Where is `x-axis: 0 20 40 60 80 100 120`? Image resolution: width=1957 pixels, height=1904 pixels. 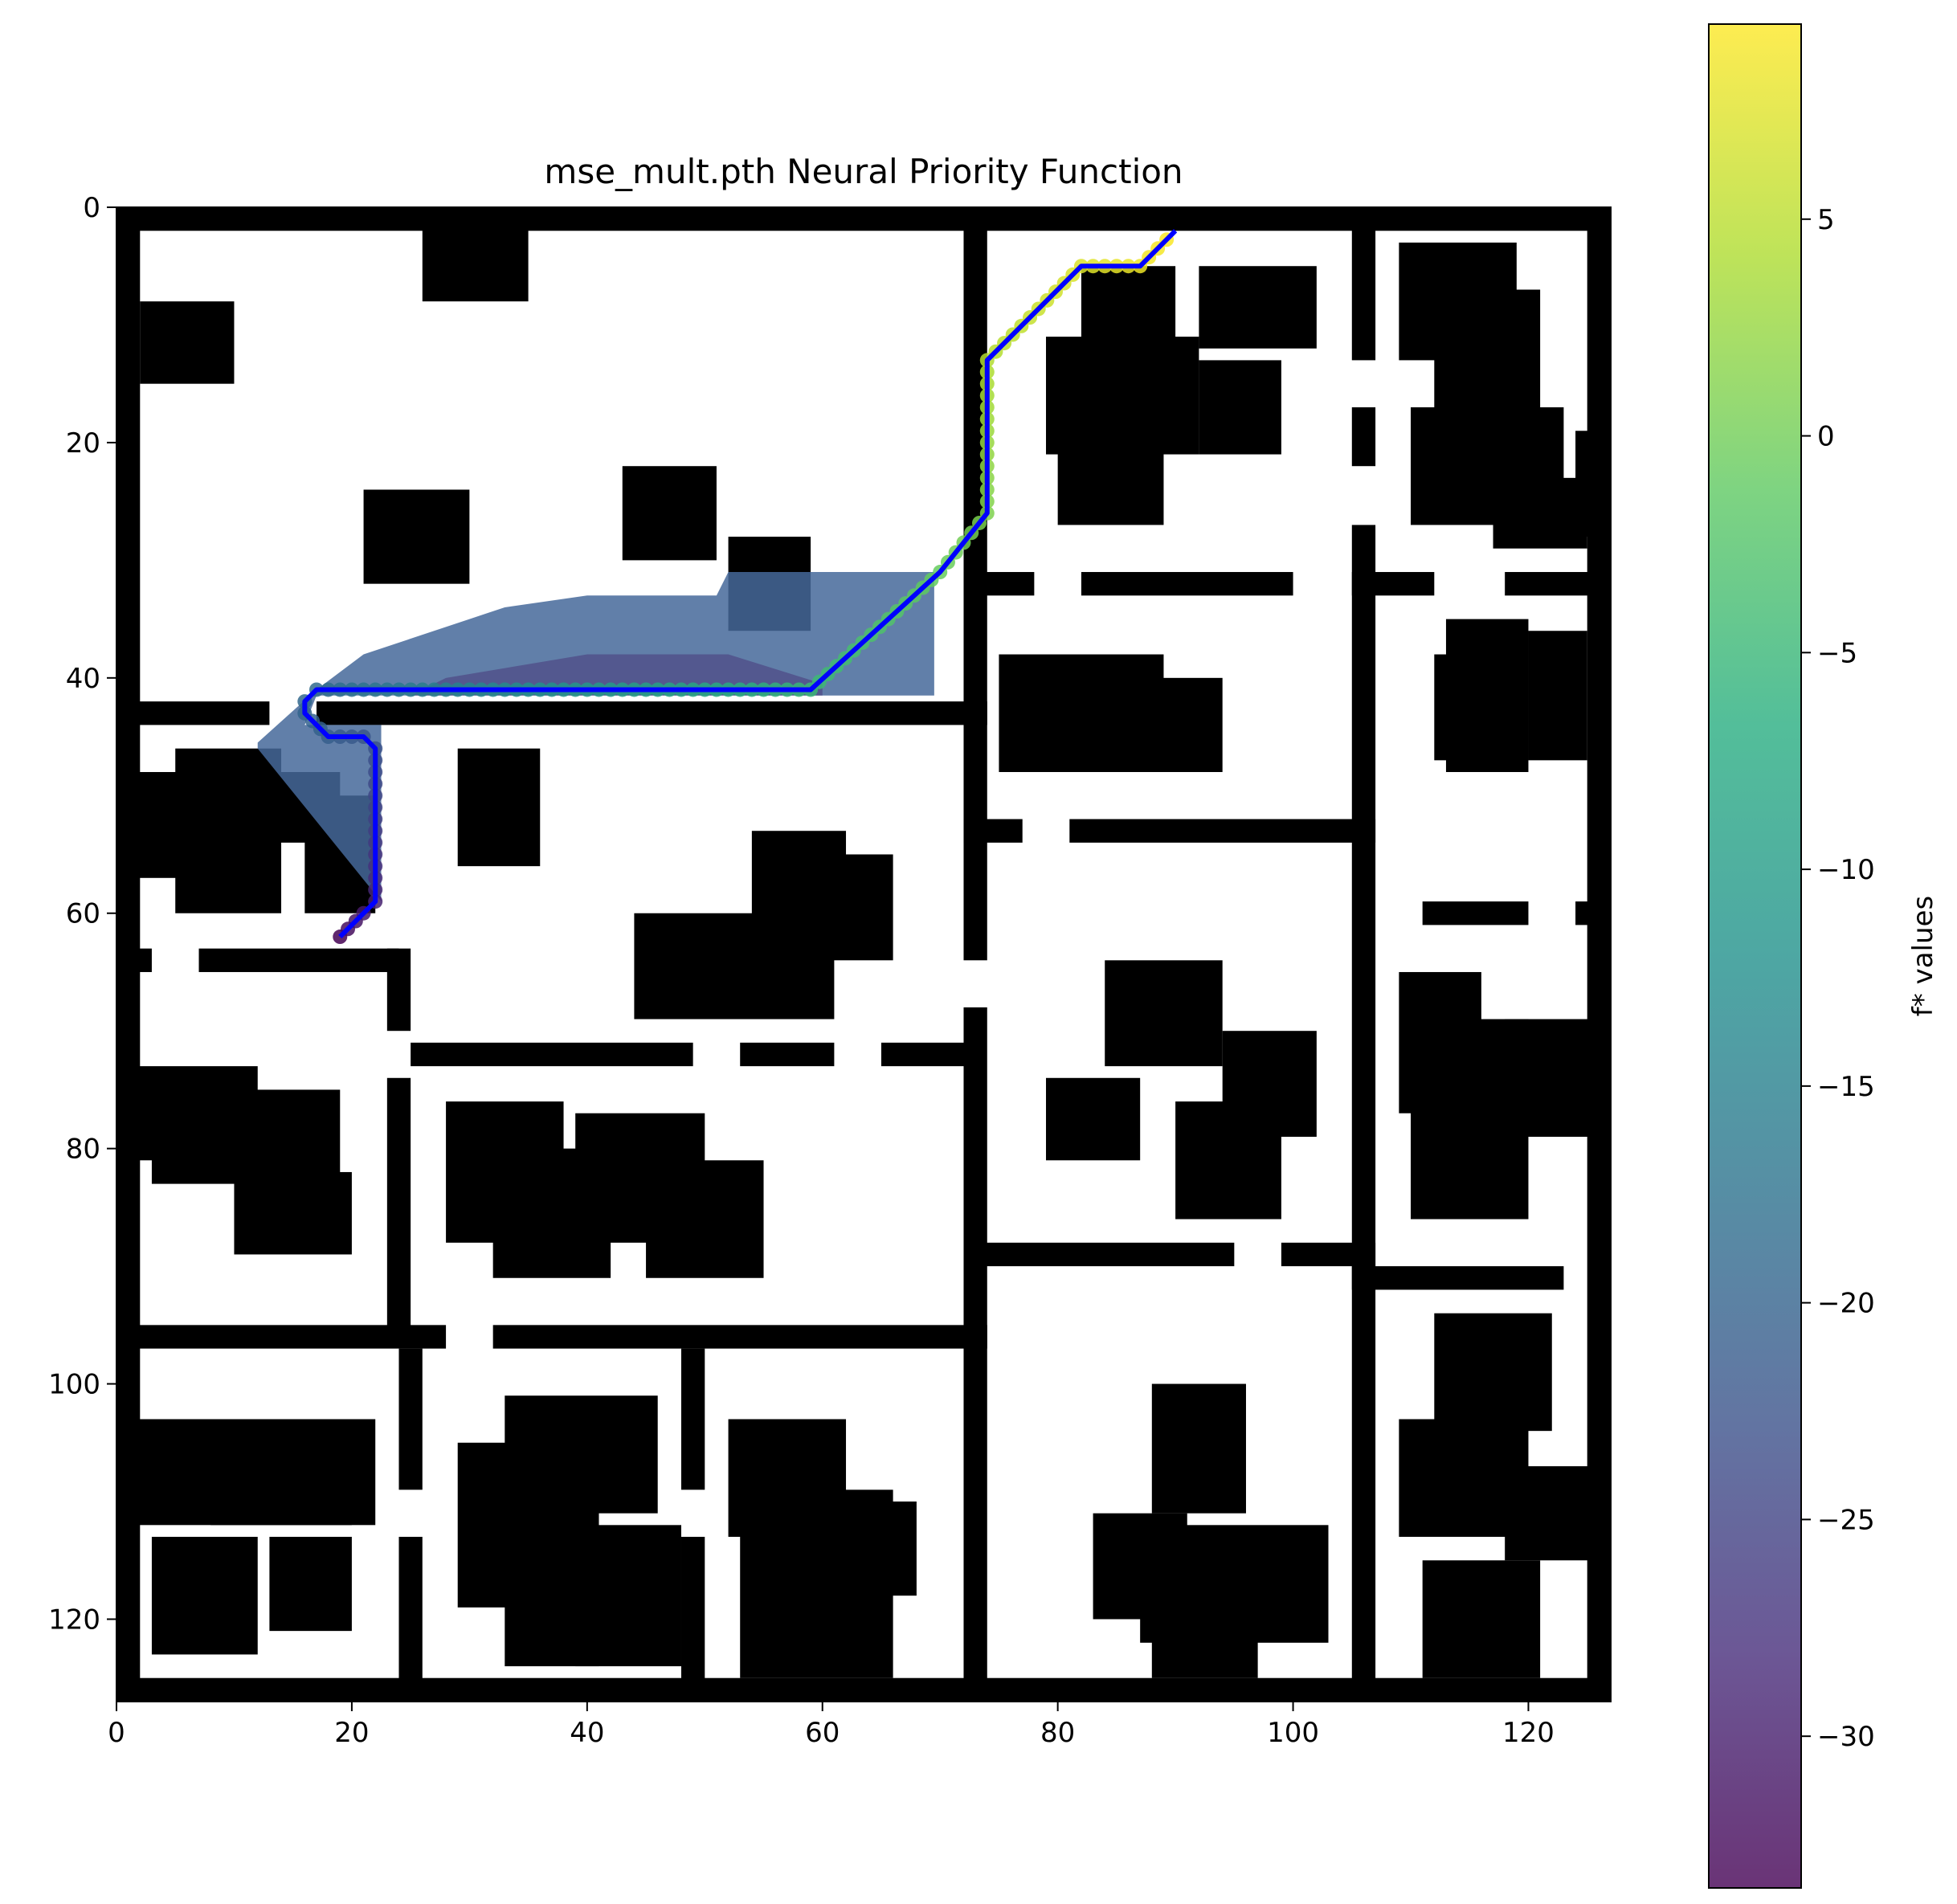 x-axis: 0 20 40 60 80 100 120 is located at coordinates (832, 1725).